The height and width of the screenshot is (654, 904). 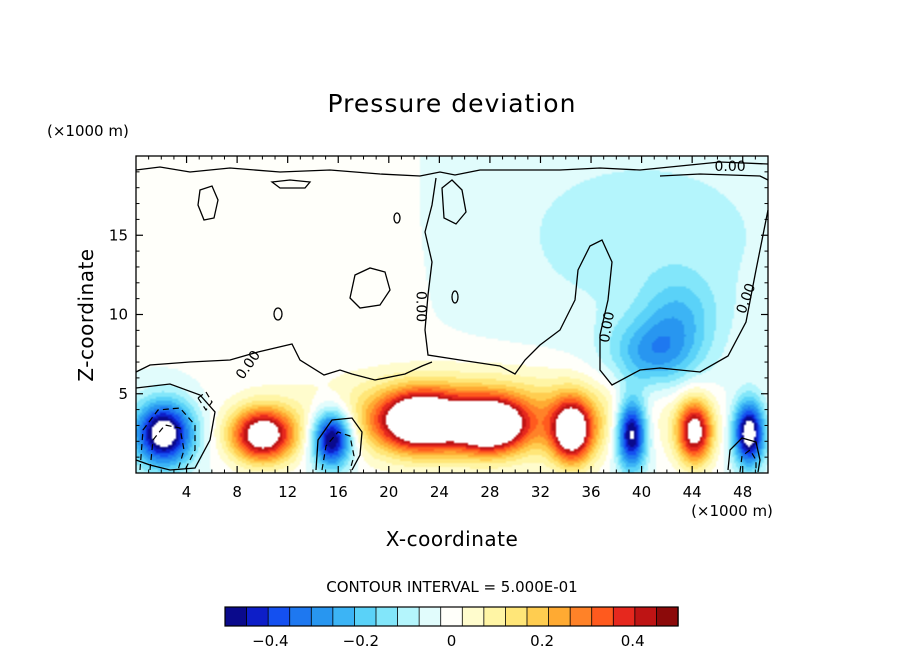 What do you see at coordinates (287, 492) in the screenshot?
I see `x-tick-label: 12` at bounding box center [287, 492].